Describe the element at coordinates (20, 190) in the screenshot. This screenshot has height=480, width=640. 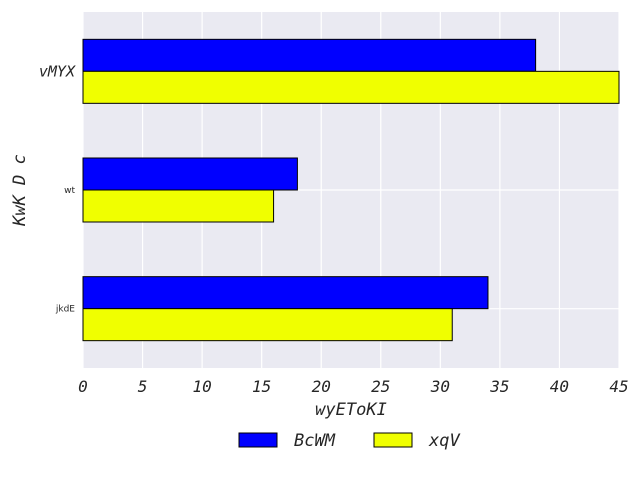
I see `y-axis-label: KwK D c` at that location.